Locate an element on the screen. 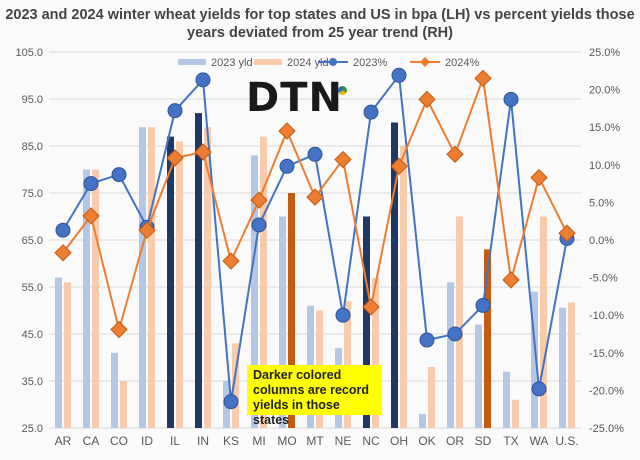  x-tick-label: IL is located at coordinates (175, 441).